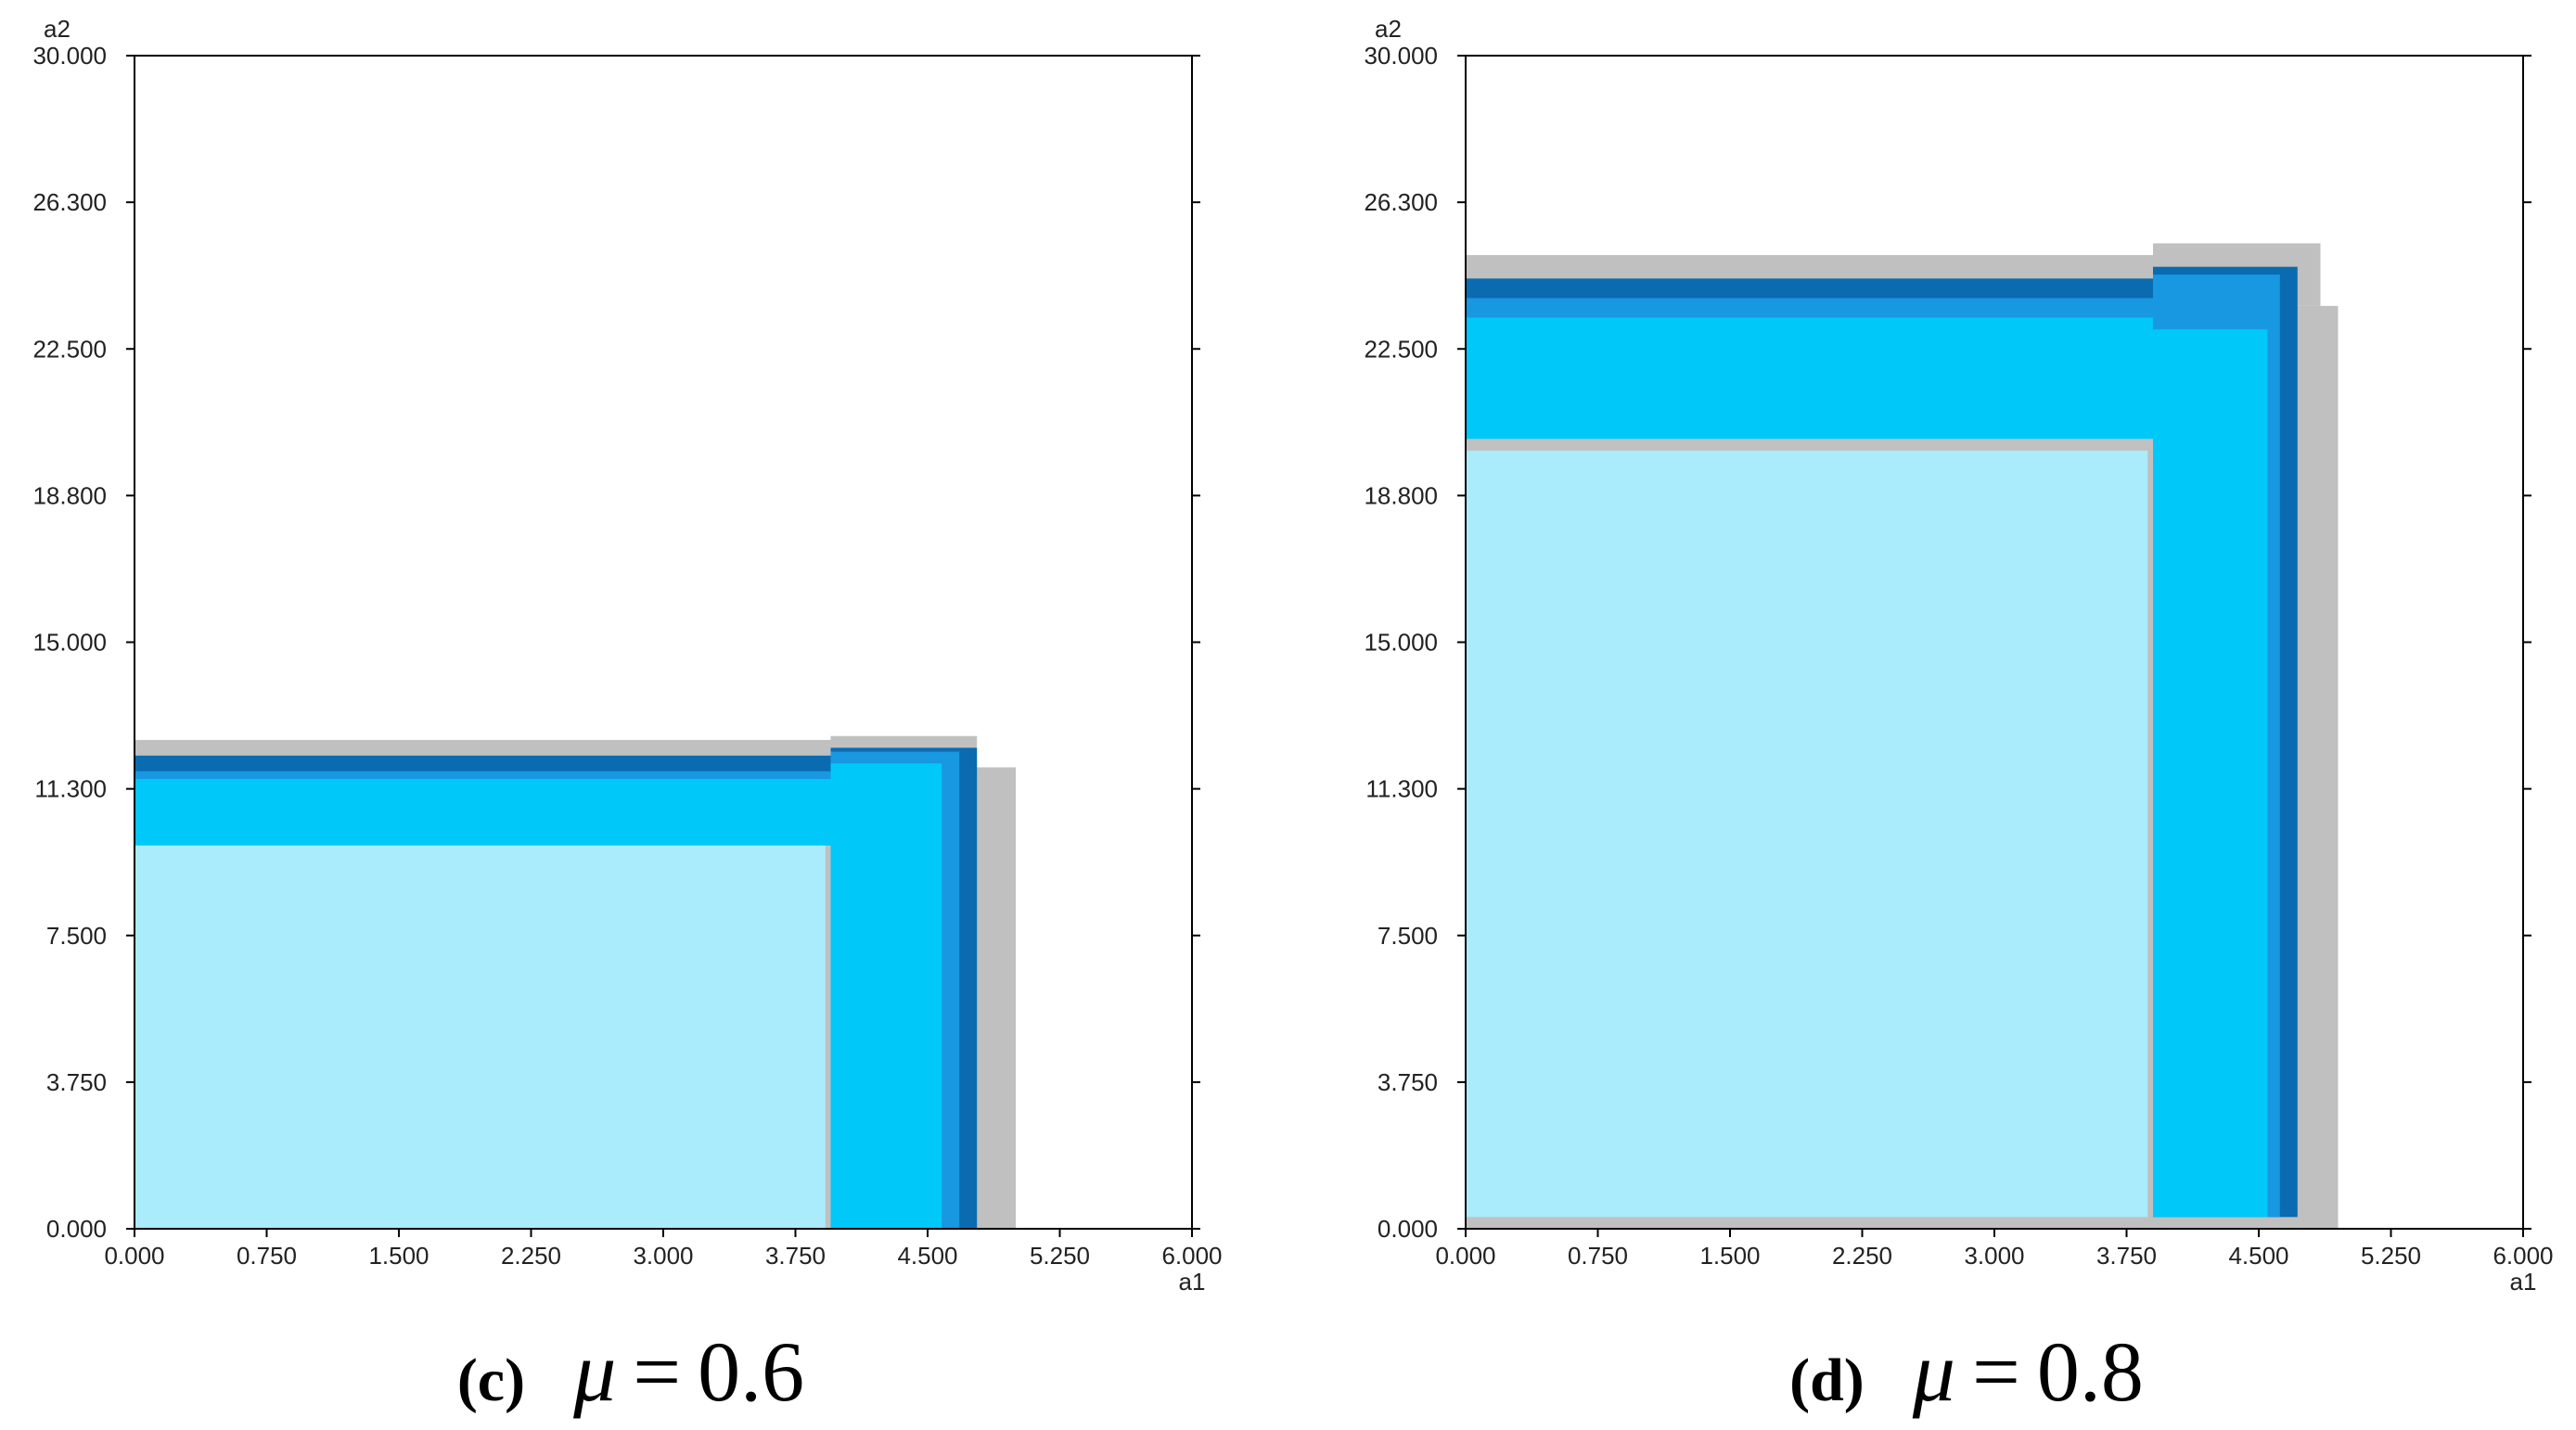 This screenshot has height=1430, width=2576. I want to click on panel-caption: (d) μ = 0.8, so click(1966, 1371).